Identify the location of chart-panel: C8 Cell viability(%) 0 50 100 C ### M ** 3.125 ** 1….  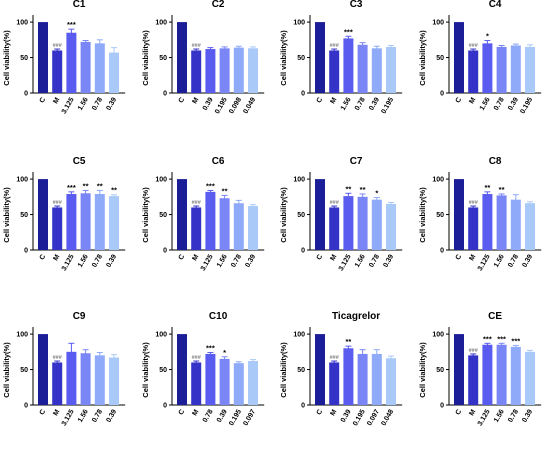
(480, 214).